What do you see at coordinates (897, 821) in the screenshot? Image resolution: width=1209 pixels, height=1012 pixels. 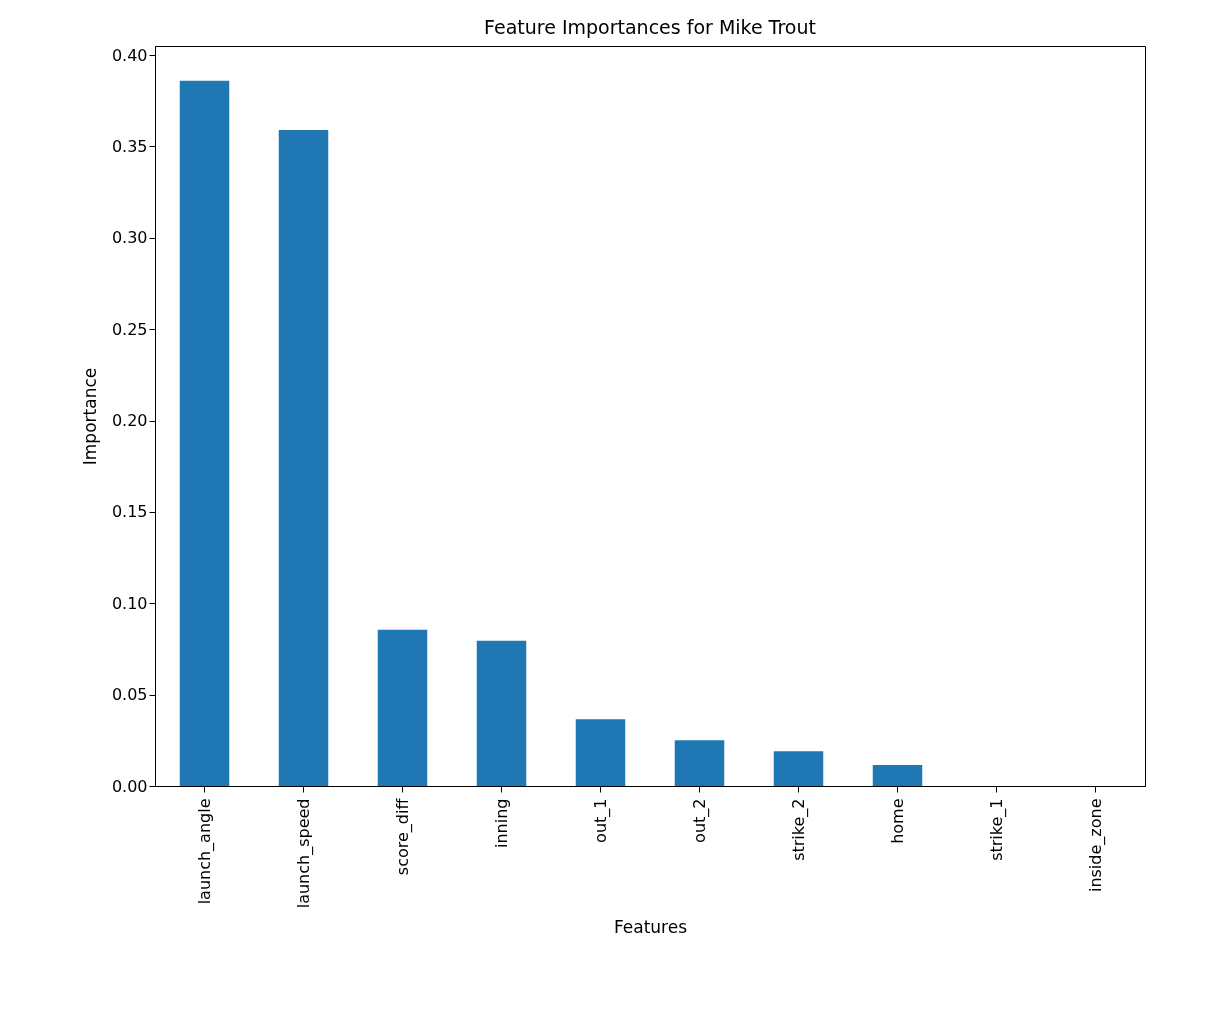 I see `x-tick-label: home` at bounding box center [897, 821].